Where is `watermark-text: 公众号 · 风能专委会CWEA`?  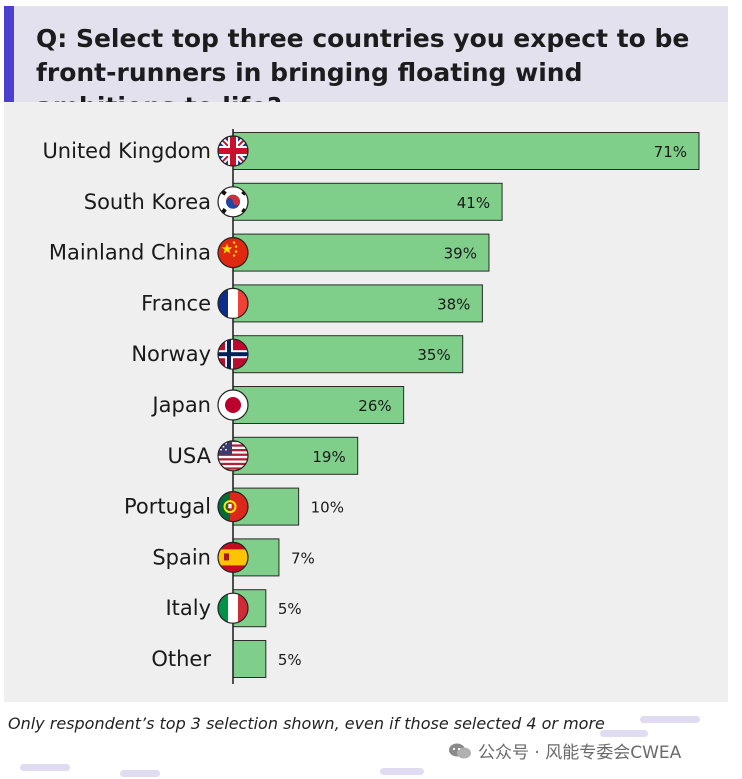 watermark-text: 公众号 · 风能专委会CWEA is located at coordinates (580, 753).